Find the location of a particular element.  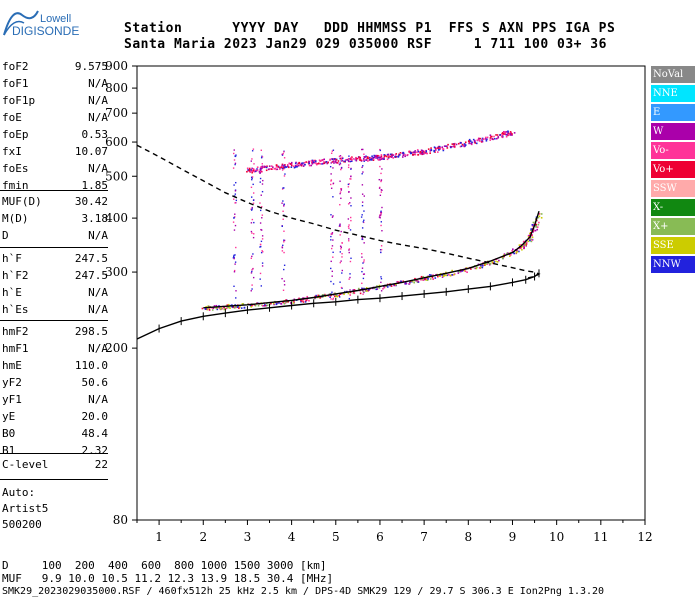

param-row: h`F2 247.5 is located at coordinates (55, 277).